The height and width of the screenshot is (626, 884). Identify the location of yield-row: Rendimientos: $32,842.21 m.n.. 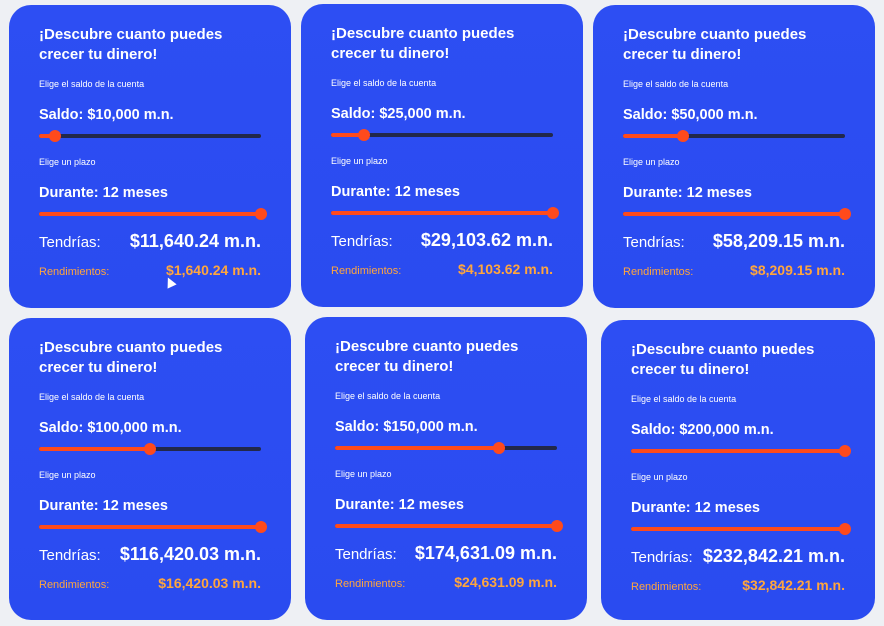
(738, 585).